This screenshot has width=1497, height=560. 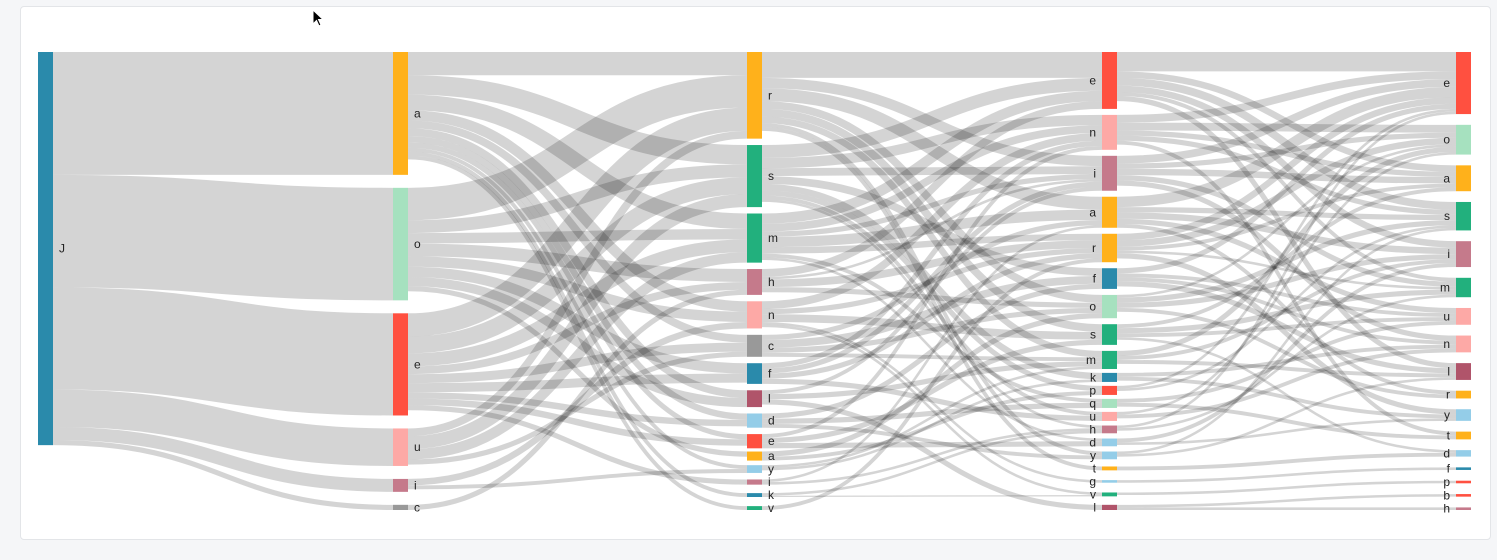 I want to click on sankey-link-p4-e5, so click(x=1286, y=248).